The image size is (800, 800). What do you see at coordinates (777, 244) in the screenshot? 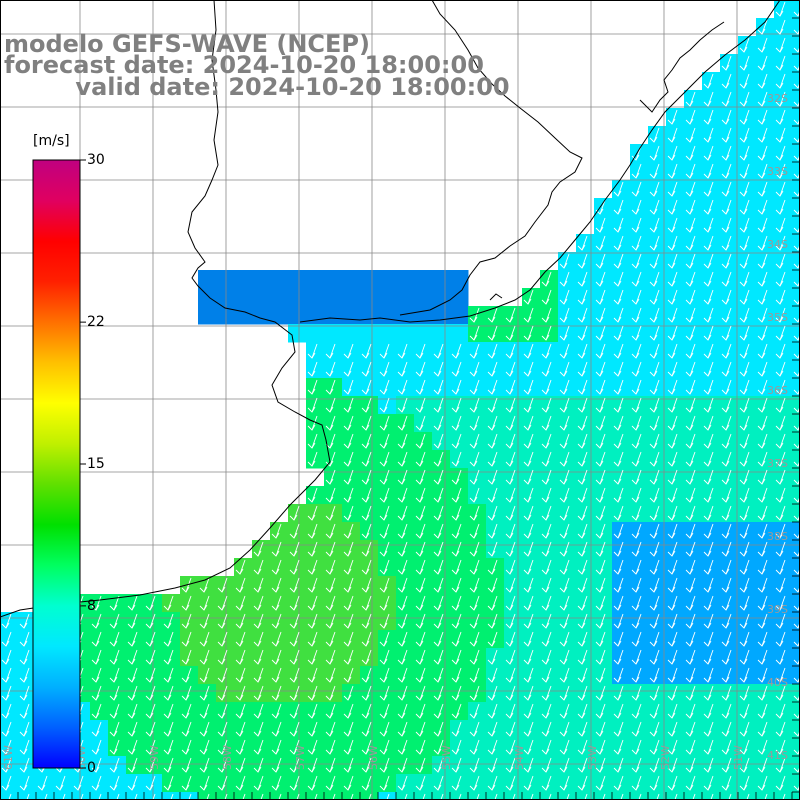
I see `latitude-label: 34S` at bounding box center [777, 244].